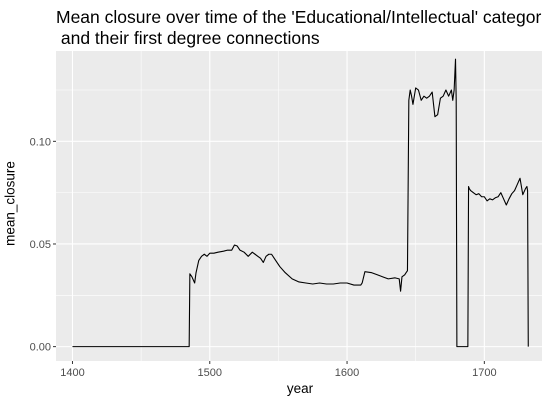 Image resolution: width=552 pixels, height=406 pixels. Describe the element at coordinates (188, 38) in the screenshot. I see `chart-title-line-2: and their first degree connections` at that location.